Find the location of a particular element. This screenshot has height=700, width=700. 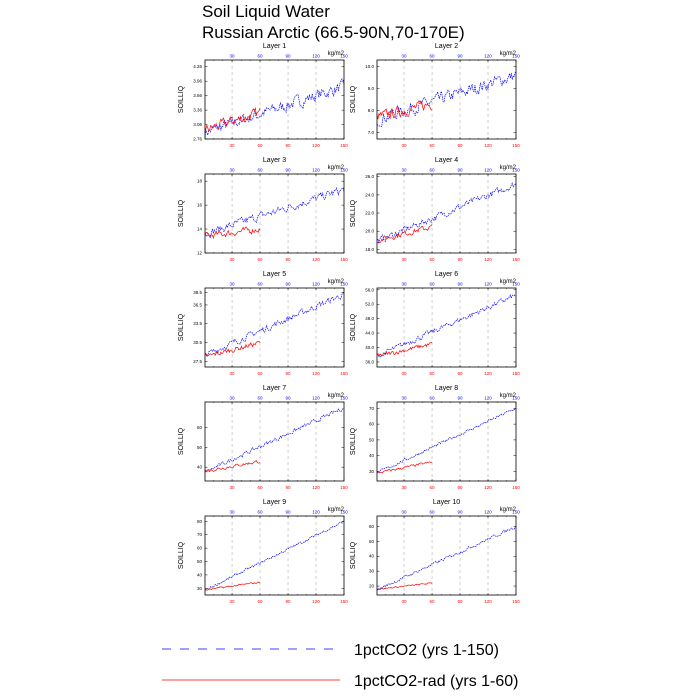

panel-unit: kg/m2 is located at coordinates (336, 282).